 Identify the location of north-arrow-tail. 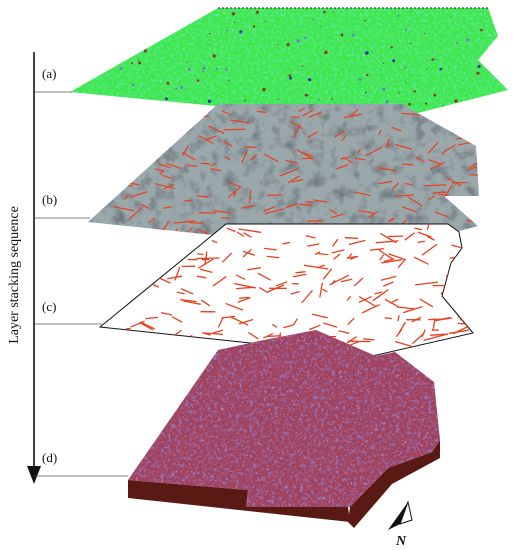
(406, 512).